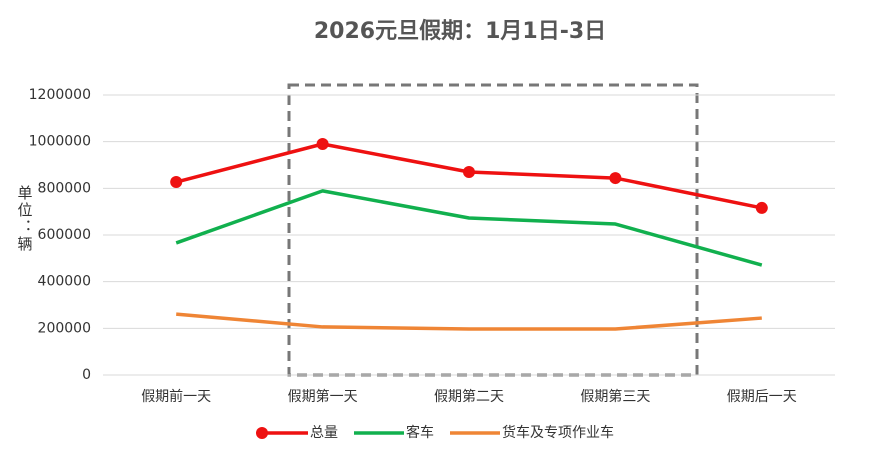 This screenshot has width=894, height=463. Describe the element at coordinates (64, 235) in the screenshot. I see `y-tick-label: 600000` at that location.